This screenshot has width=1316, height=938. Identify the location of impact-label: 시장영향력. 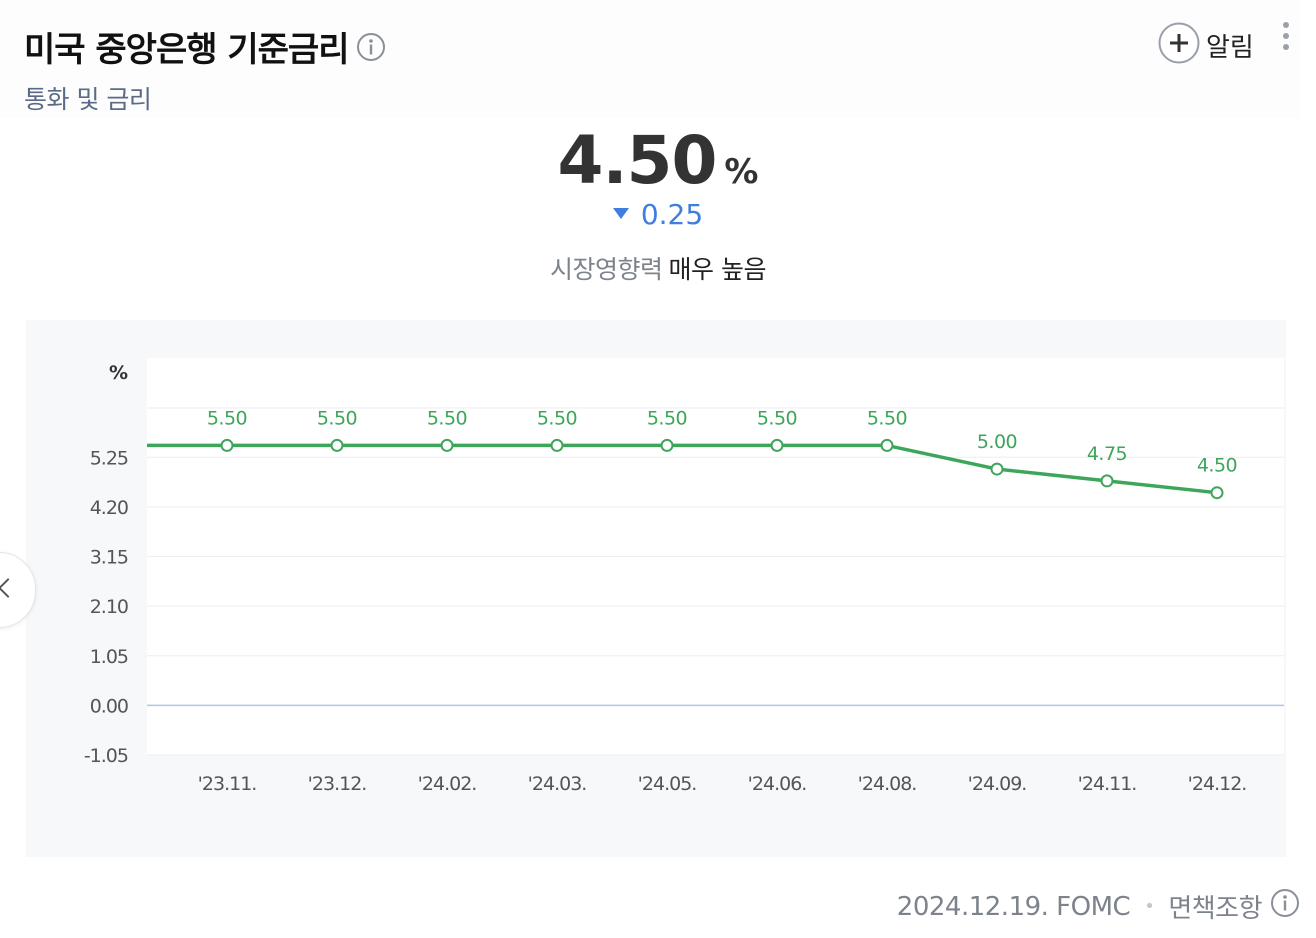
(606, 269).